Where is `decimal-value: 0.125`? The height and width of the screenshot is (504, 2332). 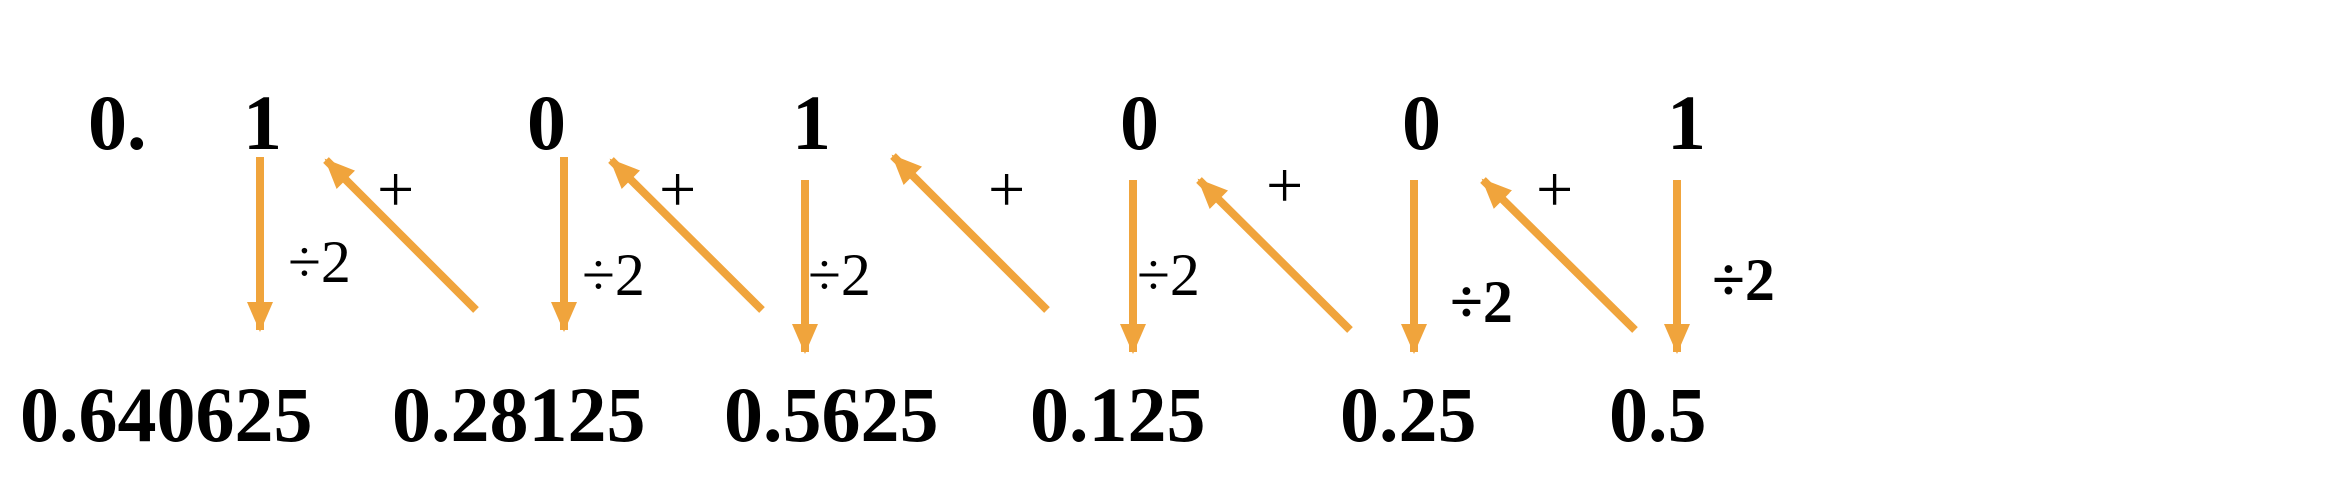 decimal-value: 0.125 is located at coordinates (1118, 414).